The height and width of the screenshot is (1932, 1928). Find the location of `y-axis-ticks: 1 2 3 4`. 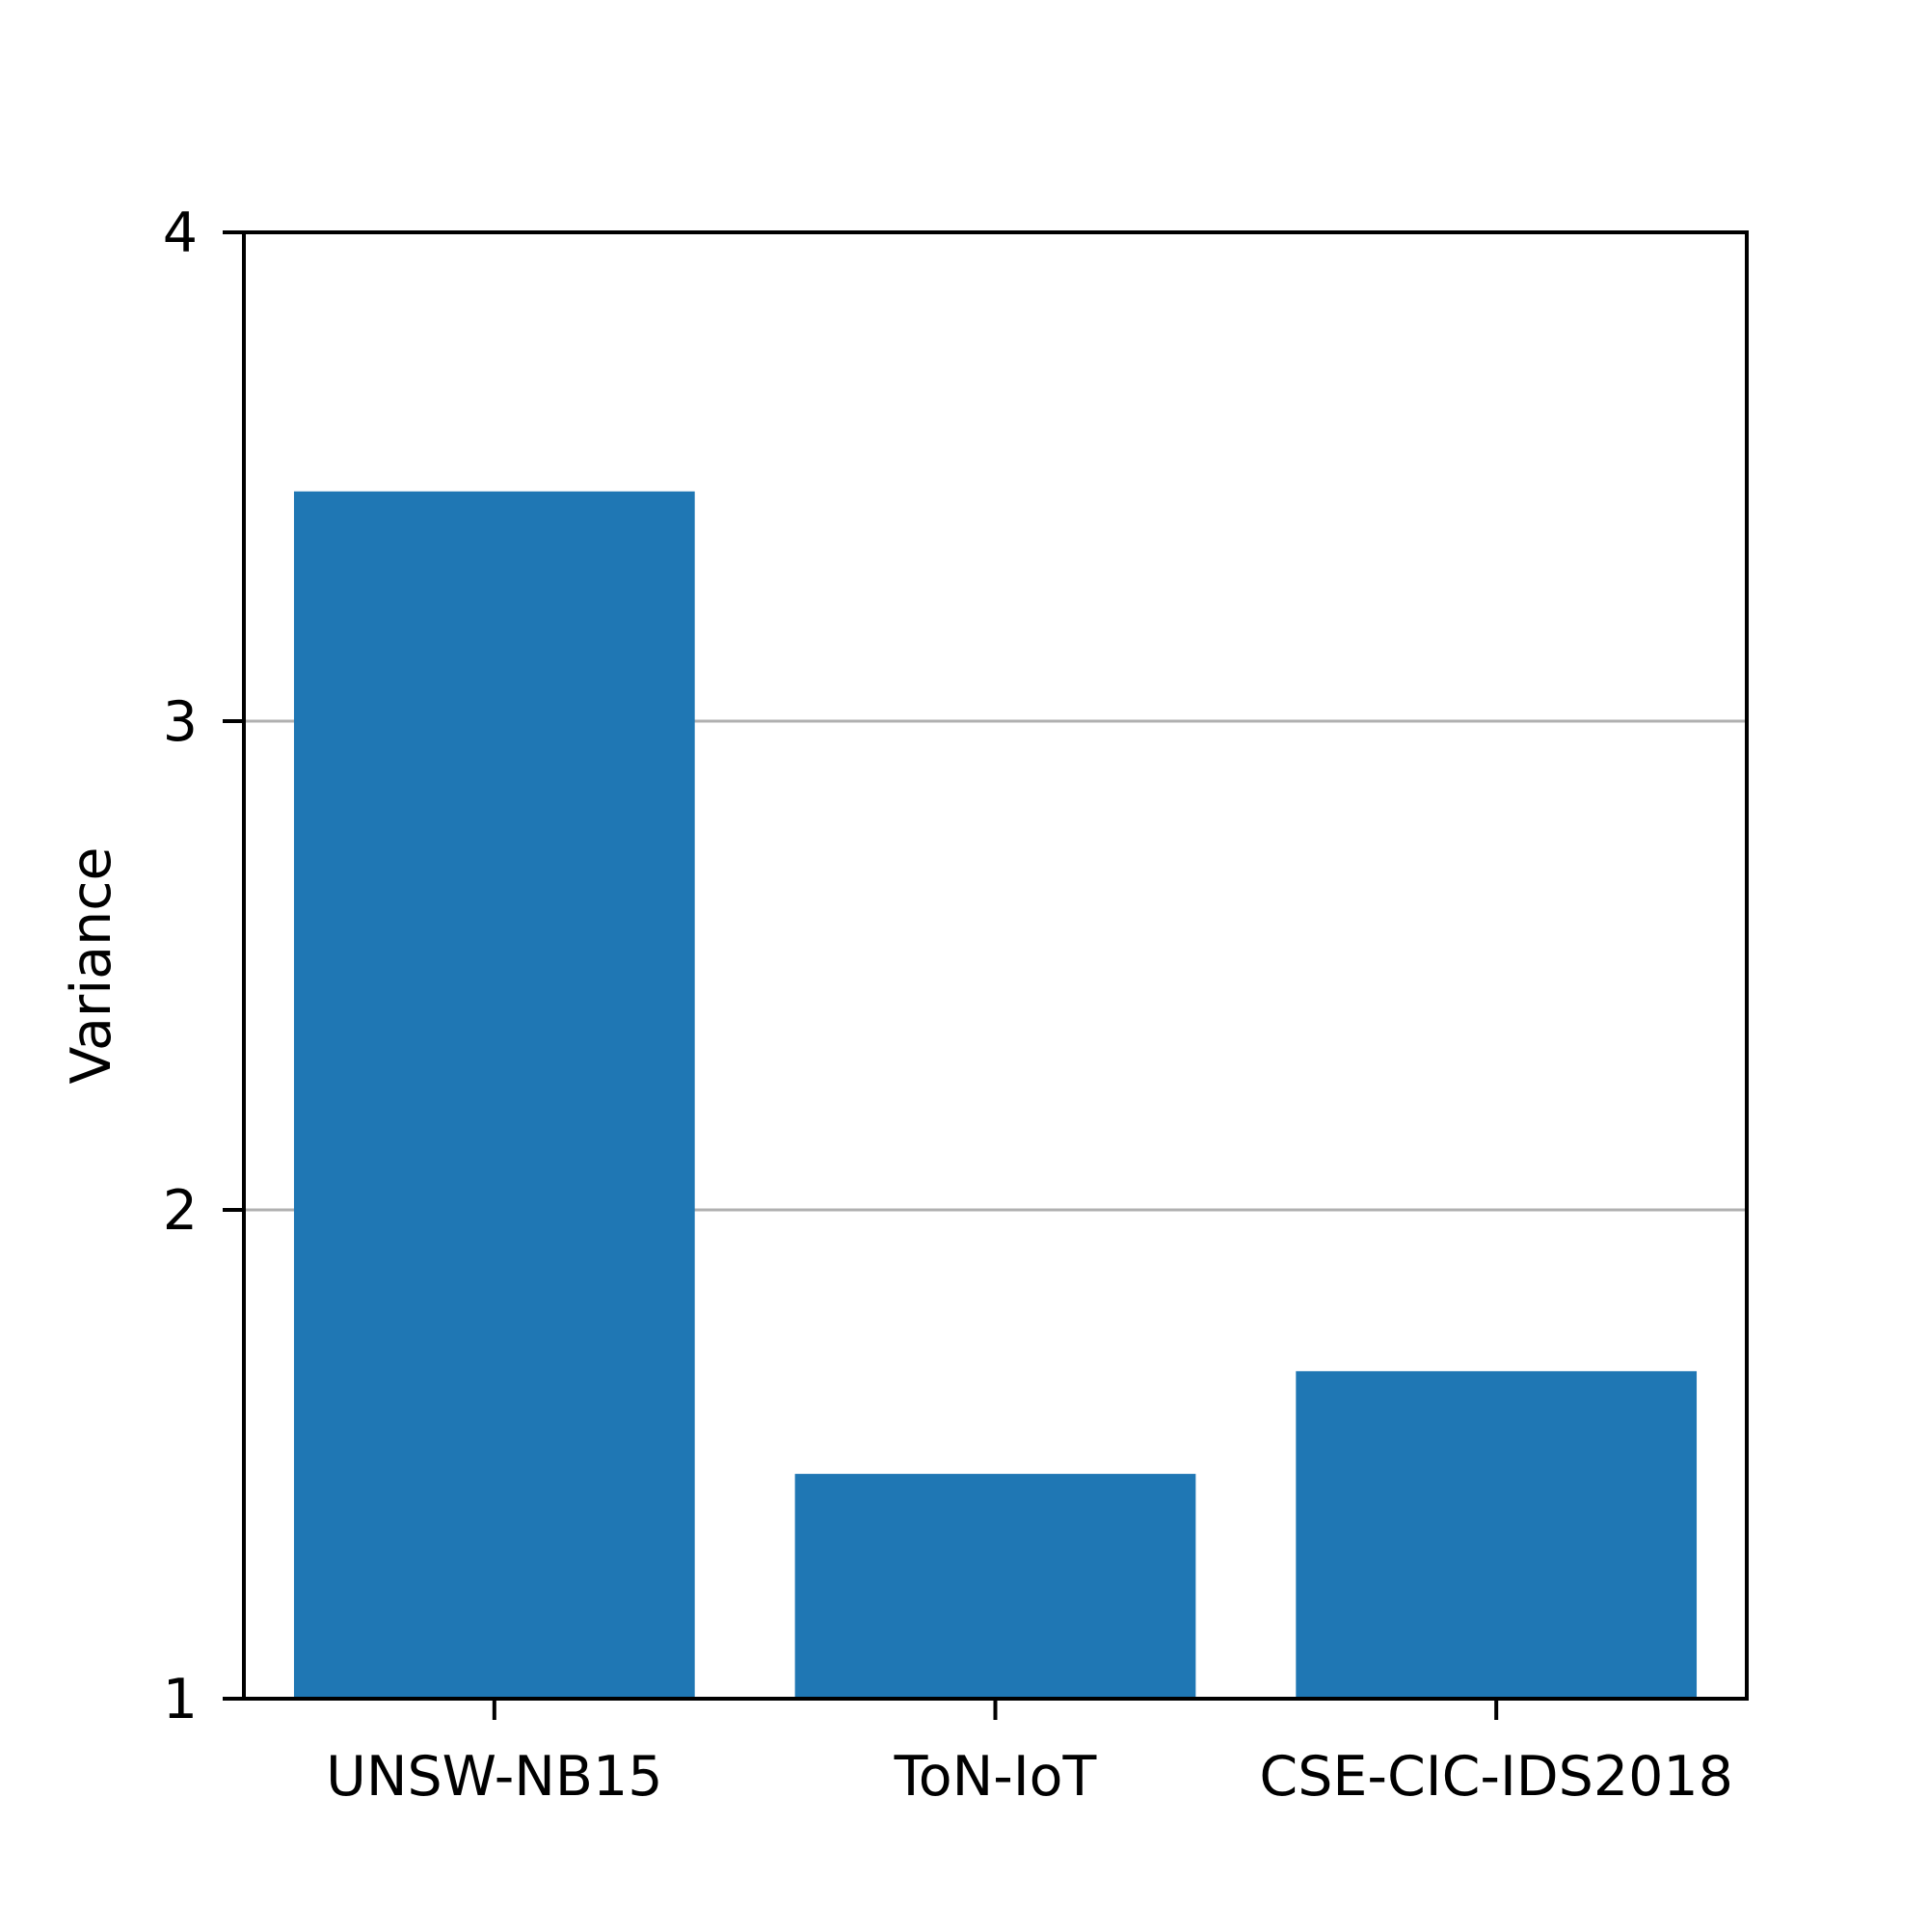

y-axis-ticks: 1 2 3 4 is located at coordinates (204, 966).